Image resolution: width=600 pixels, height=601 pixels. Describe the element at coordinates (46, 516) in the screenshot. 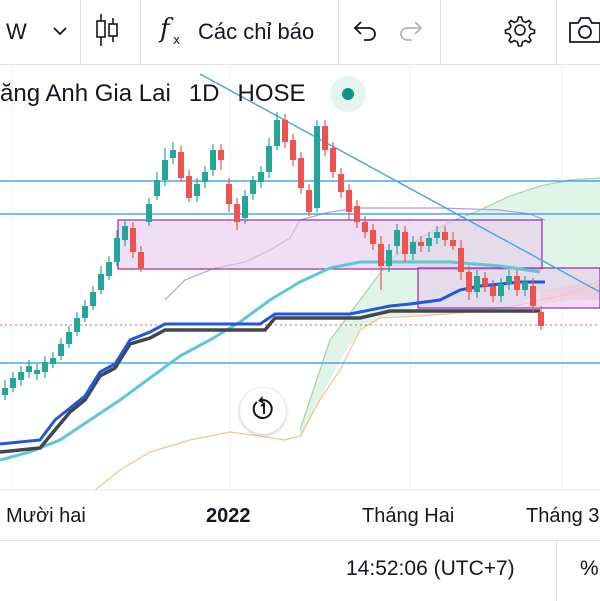

I see `time-label-december: Mười hai` at that location.